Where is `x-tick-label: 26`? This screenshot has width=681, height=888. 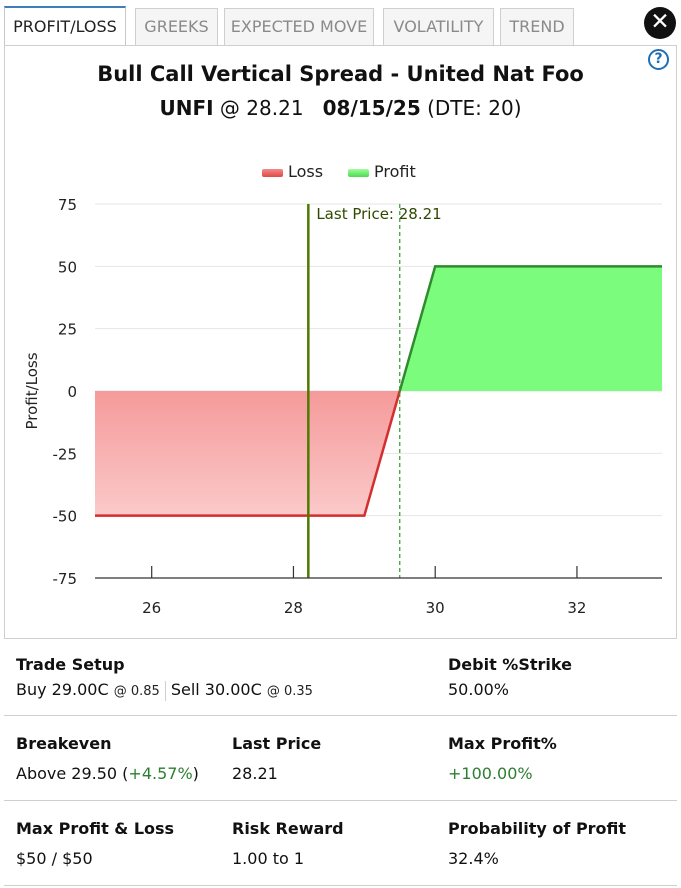 x-tick-label: 26 is located at coordinates (151, 608).